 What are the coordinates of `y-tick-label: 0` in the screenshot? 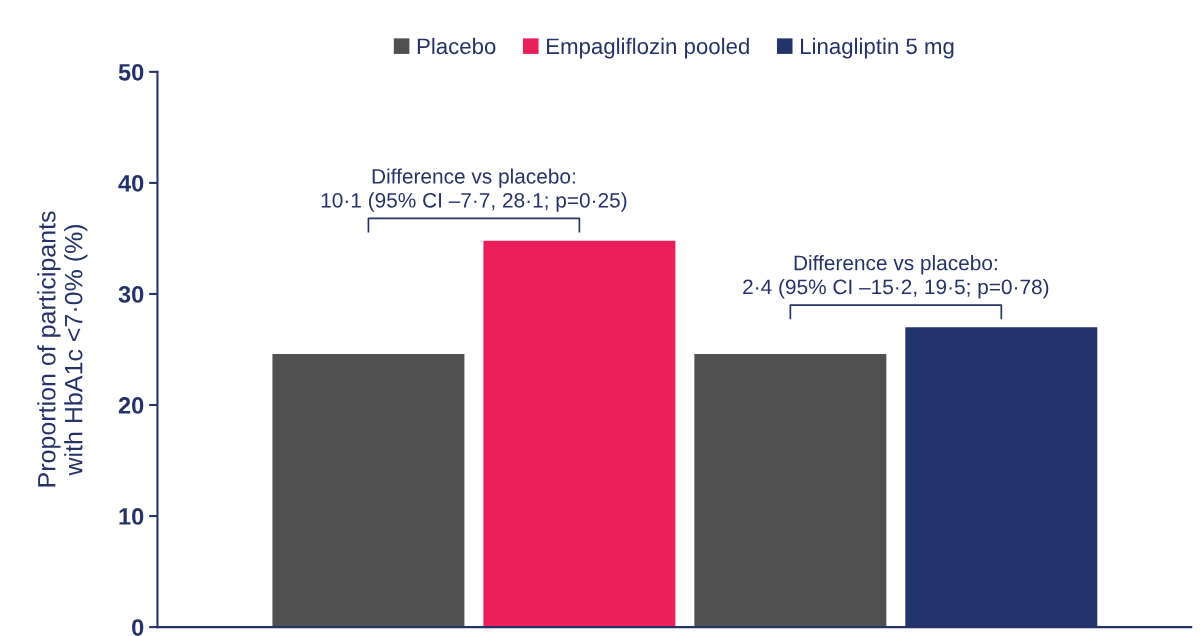 It's located at (138, 627).